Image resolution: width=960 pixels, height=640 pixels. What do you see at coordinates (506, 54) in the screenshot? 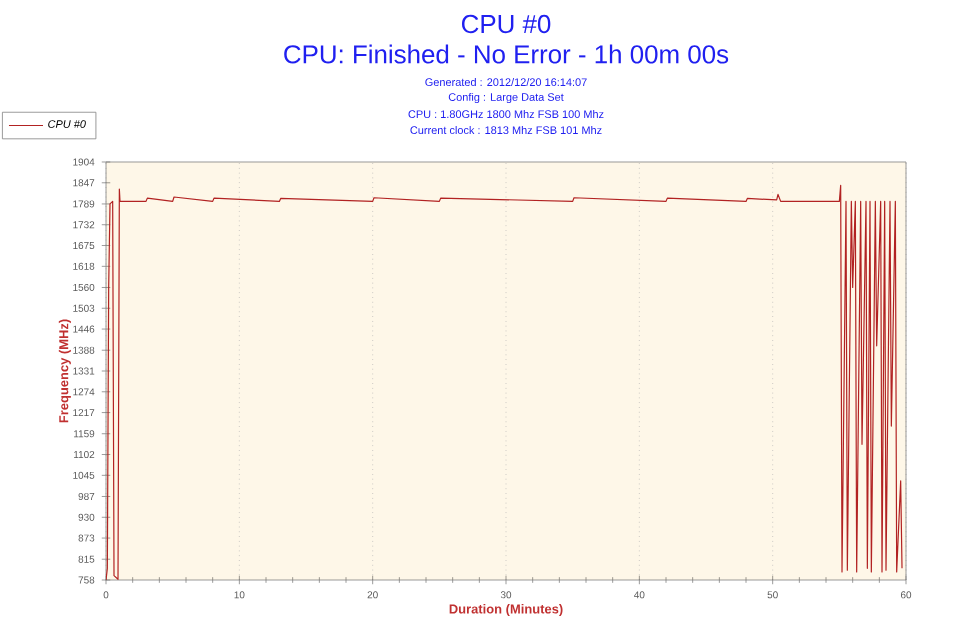
I see `chart-subtitle: CPU: Finished - No Error - 1h 00m 00s` at bounding box center [506, 54].